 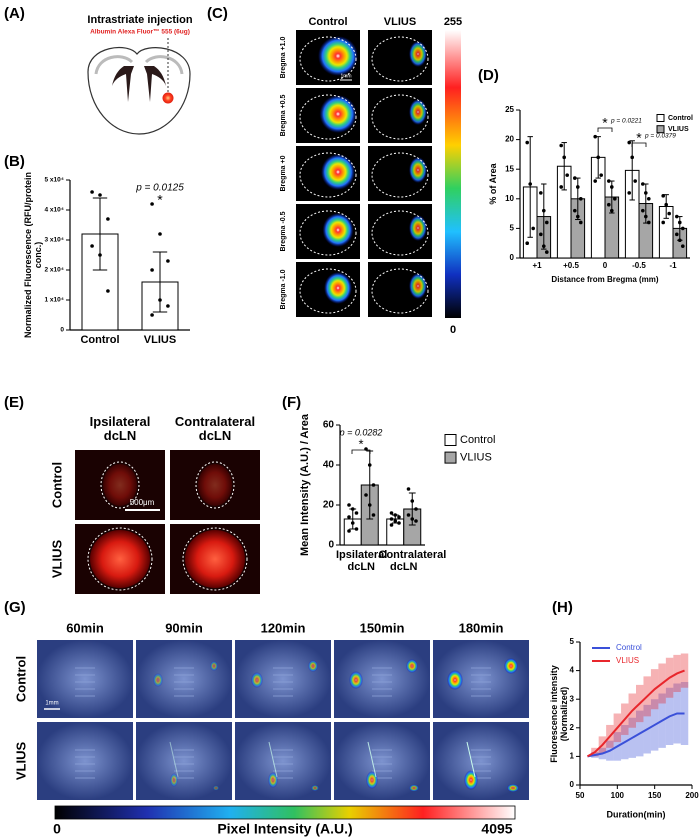 I want to click on x-tick-label: Ipsilateral dcLN, so click(x=362, y=561).